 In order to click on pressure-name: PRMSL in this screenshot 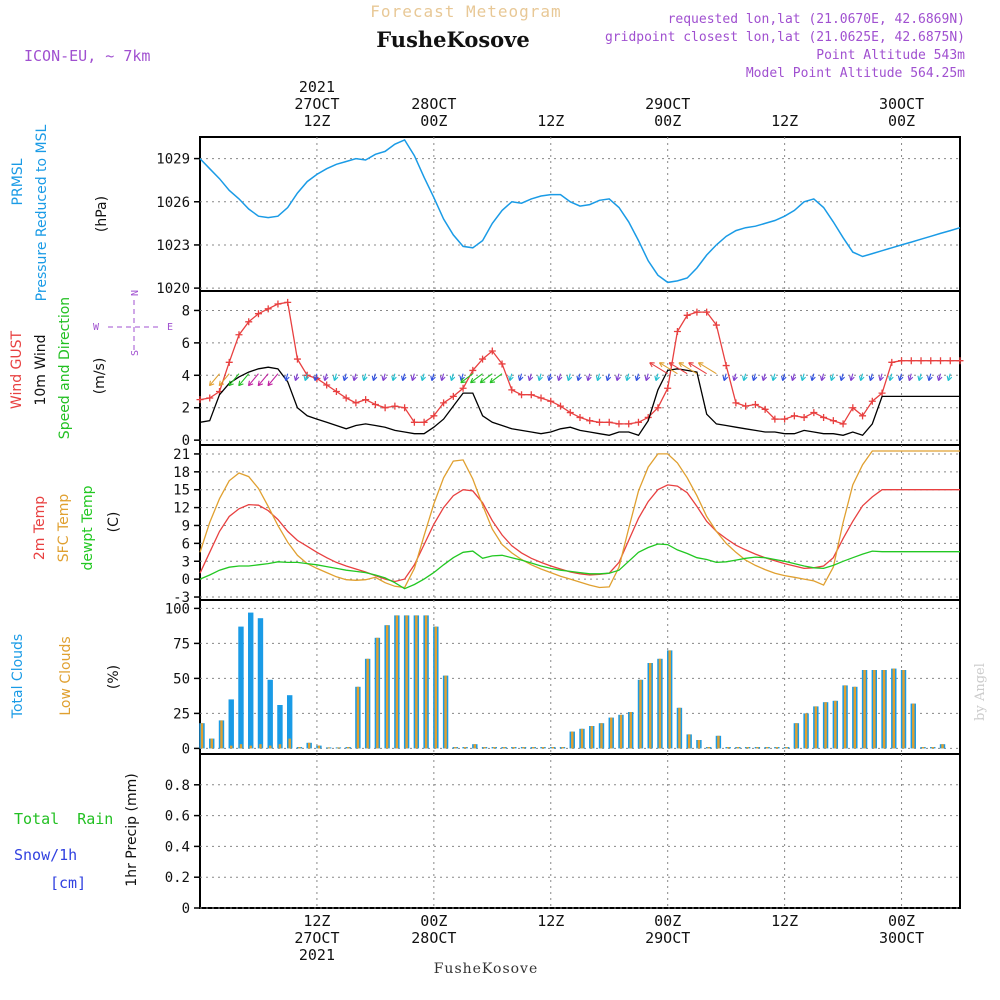, I will do `click(18, 181)`.